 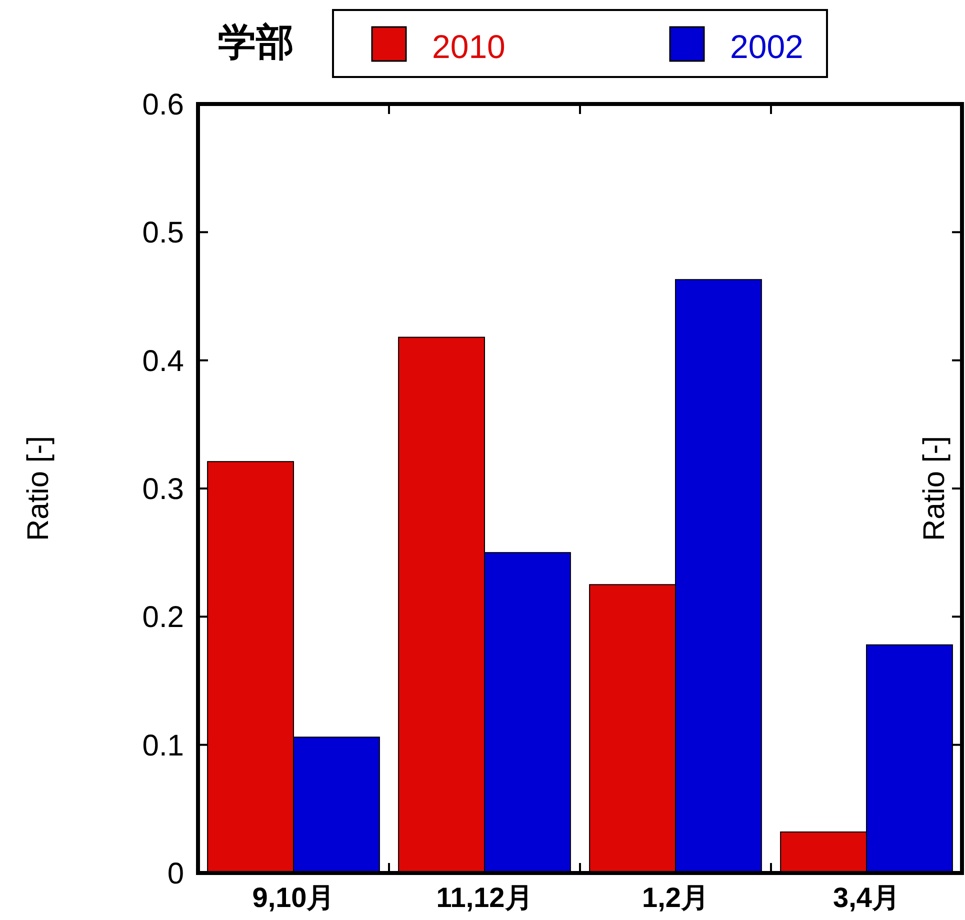 What do you see at coordinates (163, 105) in the screenshot?
I see `y-tick-label: 0.6` at bounding box center [163, 105].